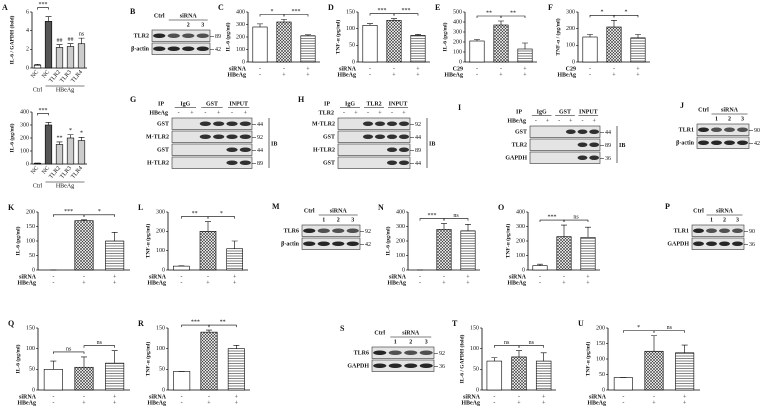 Image resolution: width=778 pixels, height=420 pixels. I want to click on size-marker: 42, so click(218, 50).